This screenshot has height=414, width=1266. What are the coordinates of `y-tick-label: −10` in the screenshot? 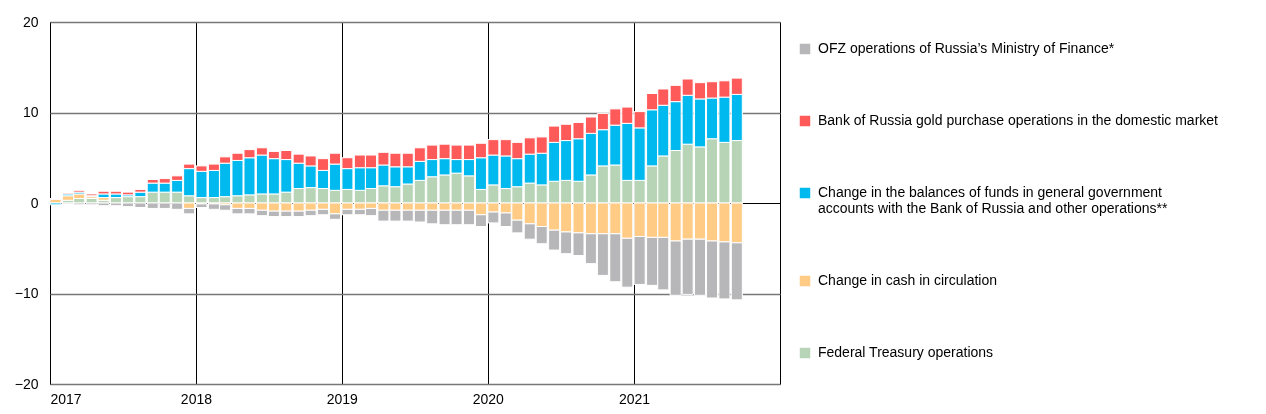 It's located at (26, 293).